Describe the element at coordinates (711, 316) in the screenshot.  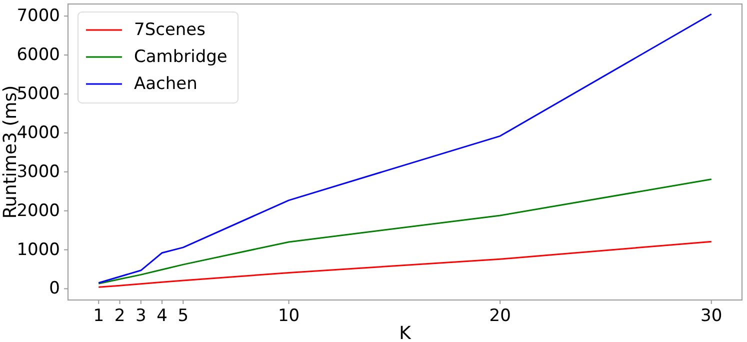
I see `x-tick-label: 30` at that location.